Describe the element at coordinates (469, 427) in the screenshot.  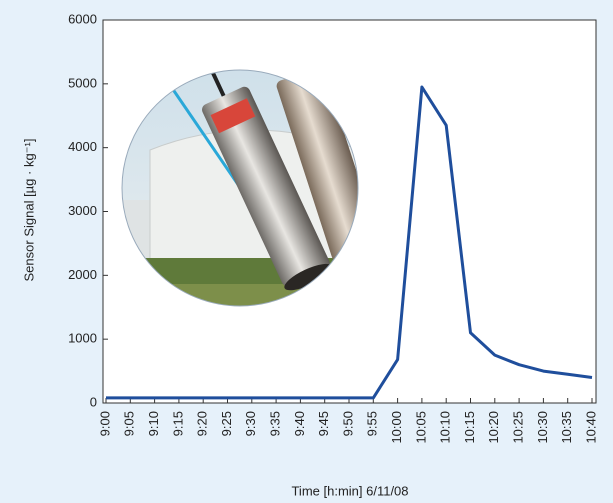
I see `x-tick-label: 10:15` at that location.